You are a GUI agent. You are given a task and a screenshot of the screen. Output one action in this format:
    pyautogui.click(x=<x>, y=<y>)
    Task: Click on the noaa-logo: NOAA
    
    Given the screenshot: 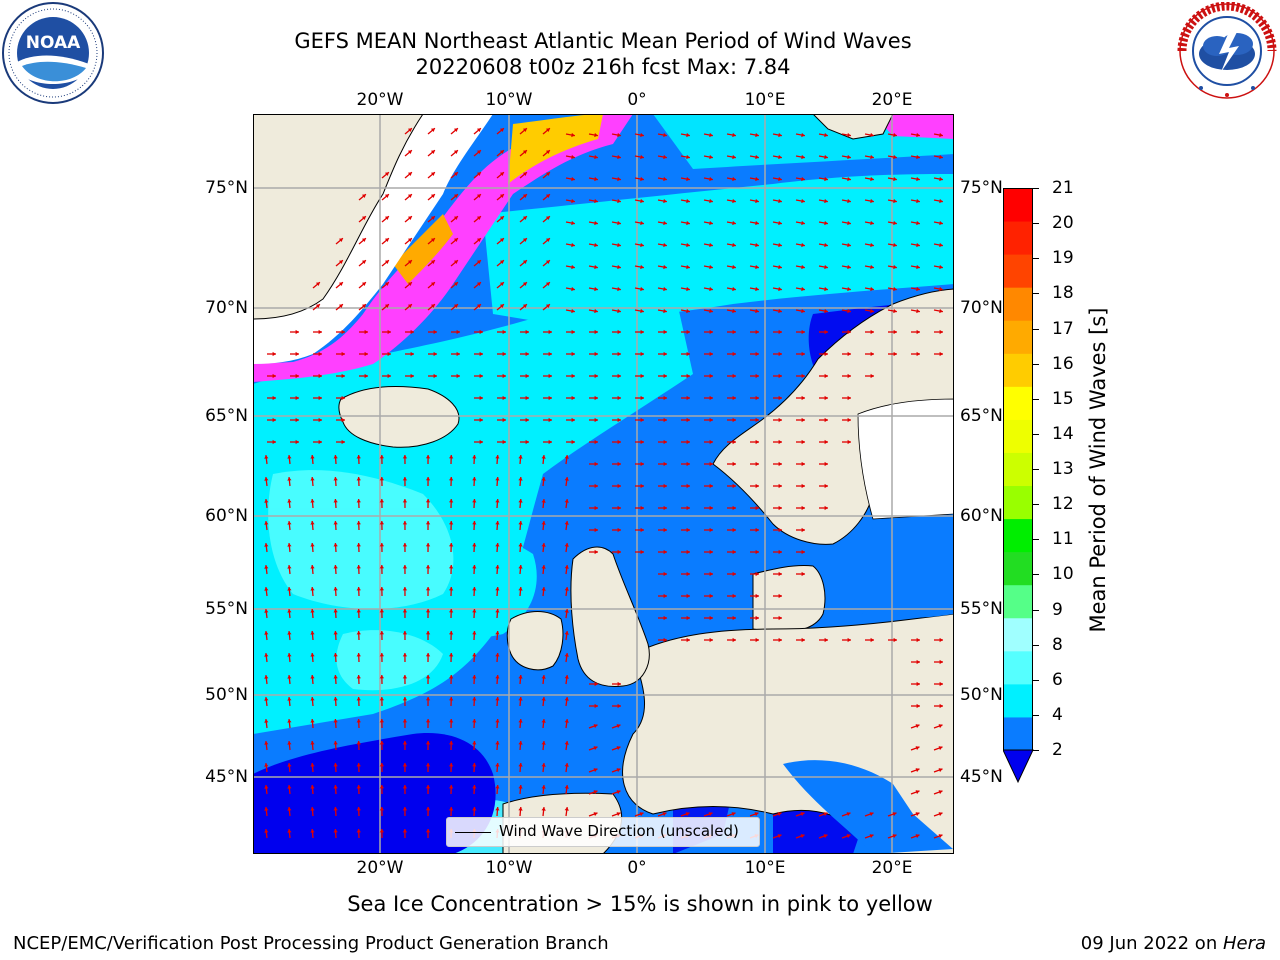 What is the action you would take?
    pyautogui.click(x=53, y=53)
    